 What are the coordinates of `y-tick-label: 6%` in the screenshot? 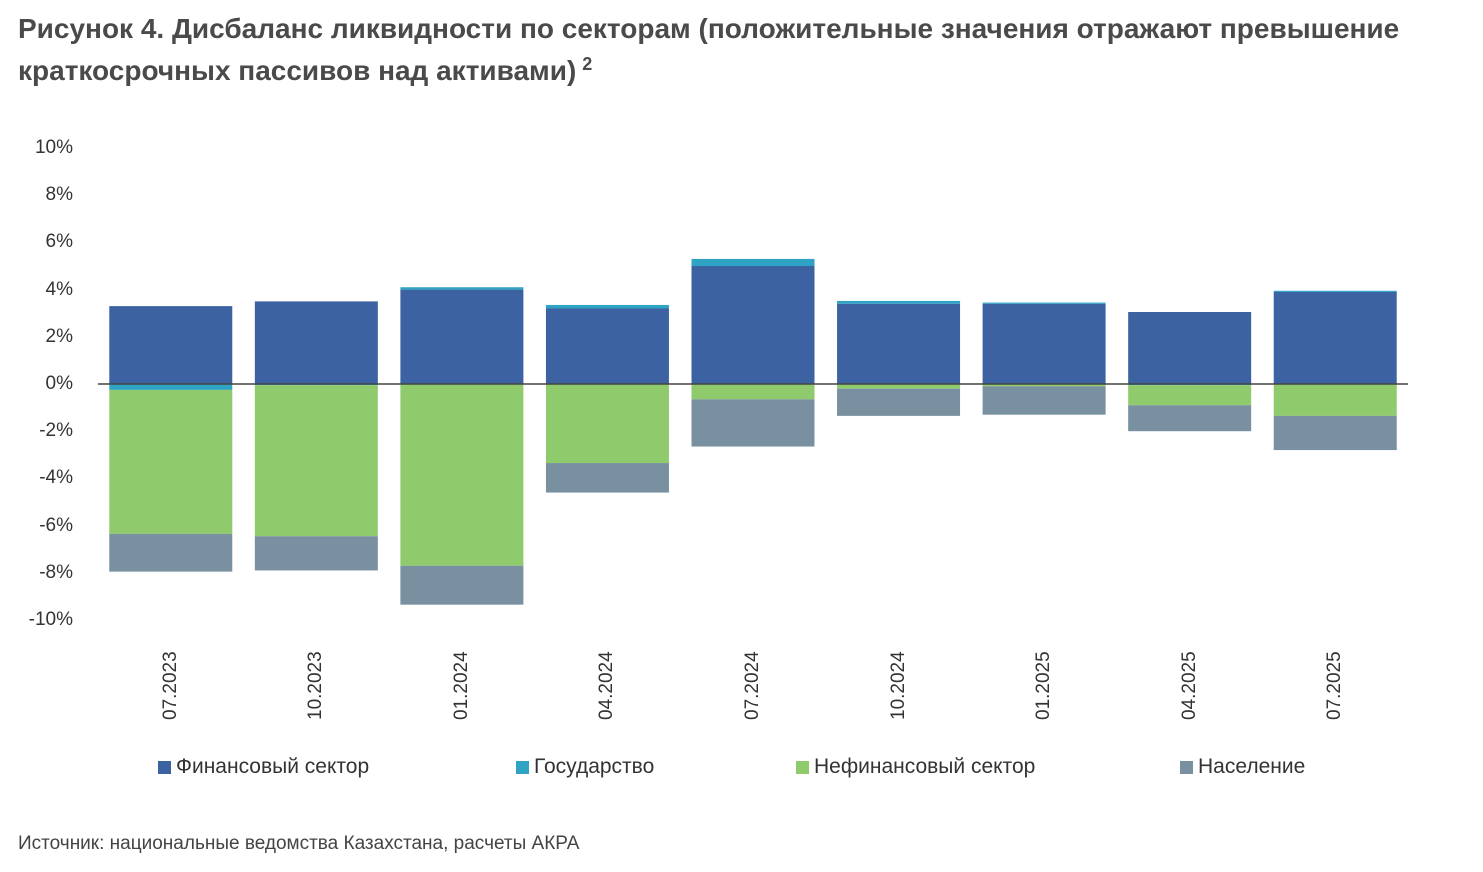 It's located at (59, 242).